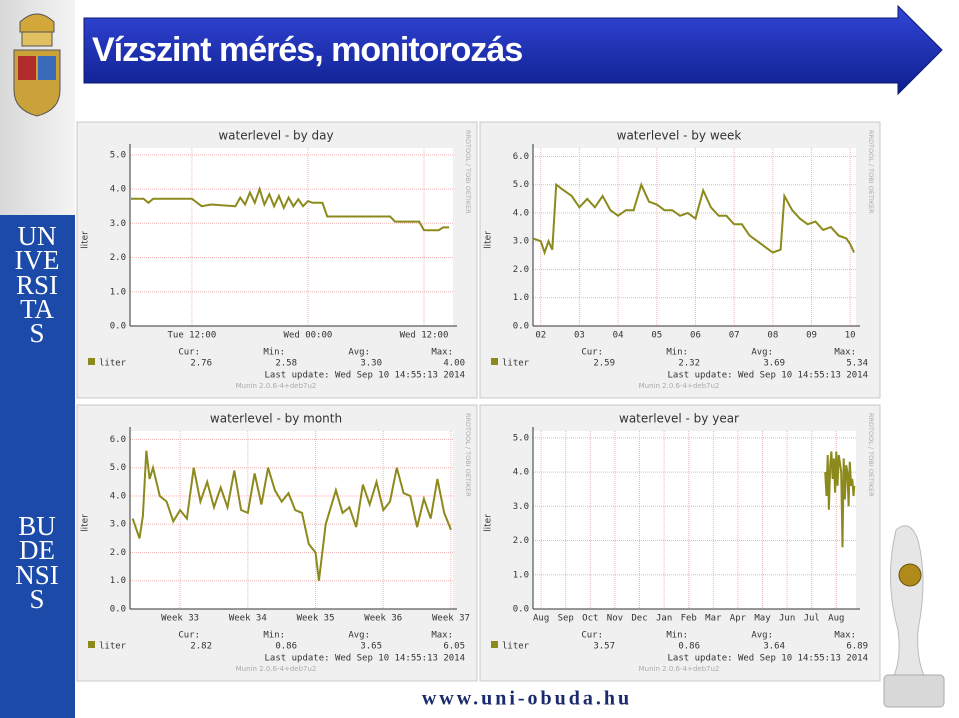  I want to click on sidebar-word: UNIVERSITAS, so click(37, 285).